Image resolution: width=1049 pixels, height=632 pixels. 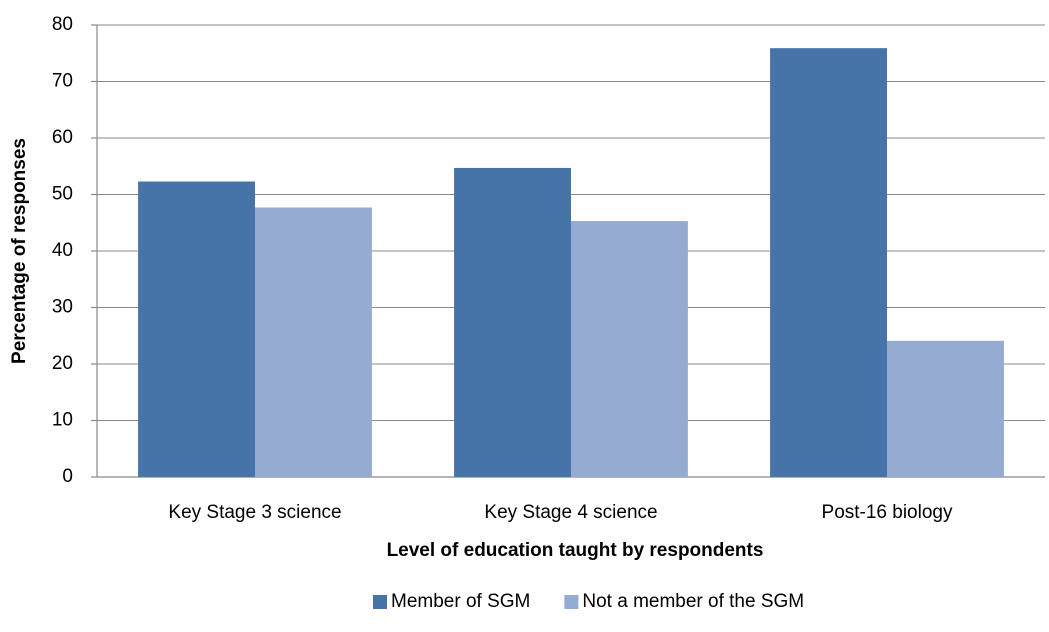 I want to click on legend-label: Not a member of the SGM, so click(x=693, y=601).